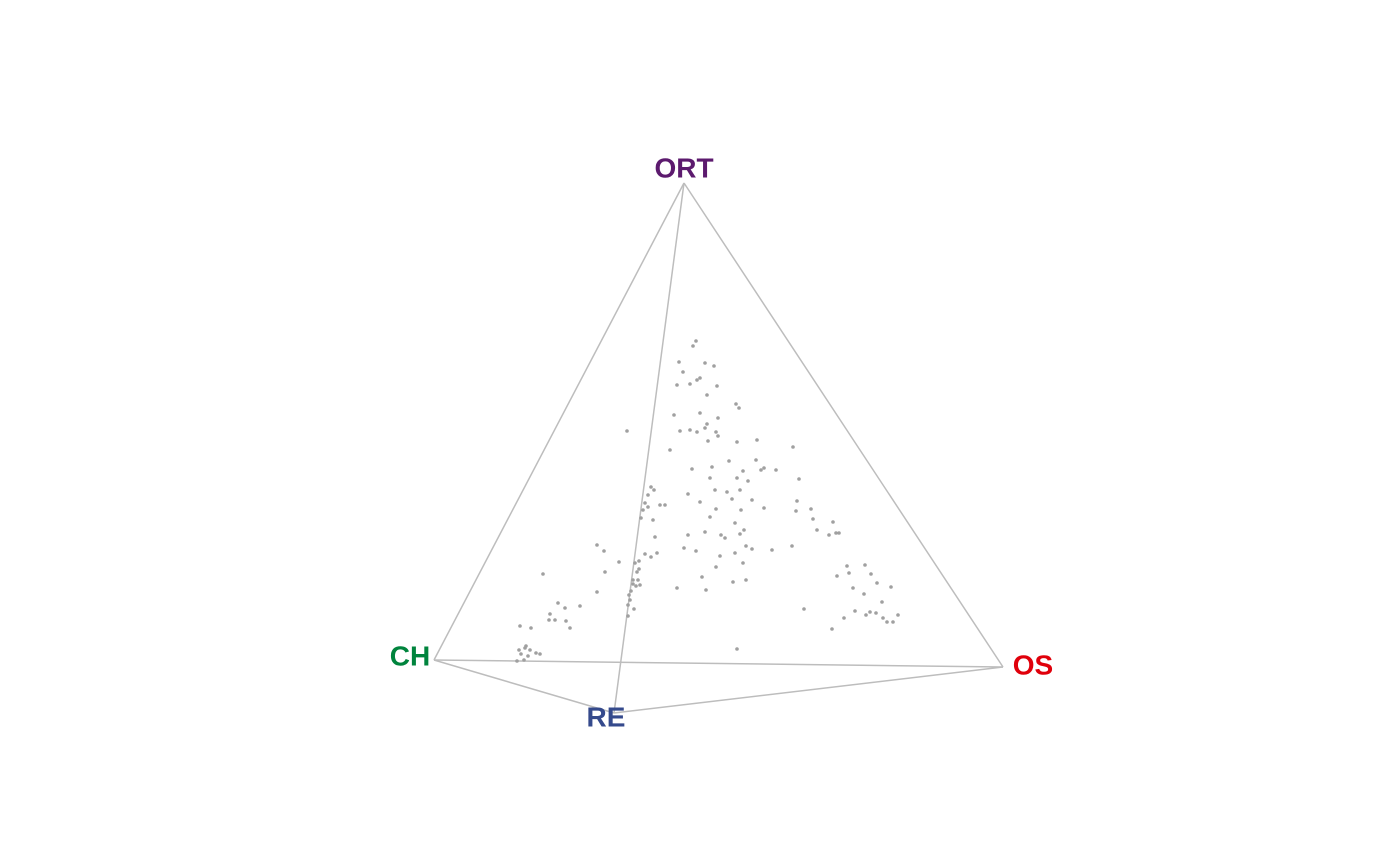 This screenshot has height=866, width=1400. I want to click on vertex-label: OS, so click(1033, 664).